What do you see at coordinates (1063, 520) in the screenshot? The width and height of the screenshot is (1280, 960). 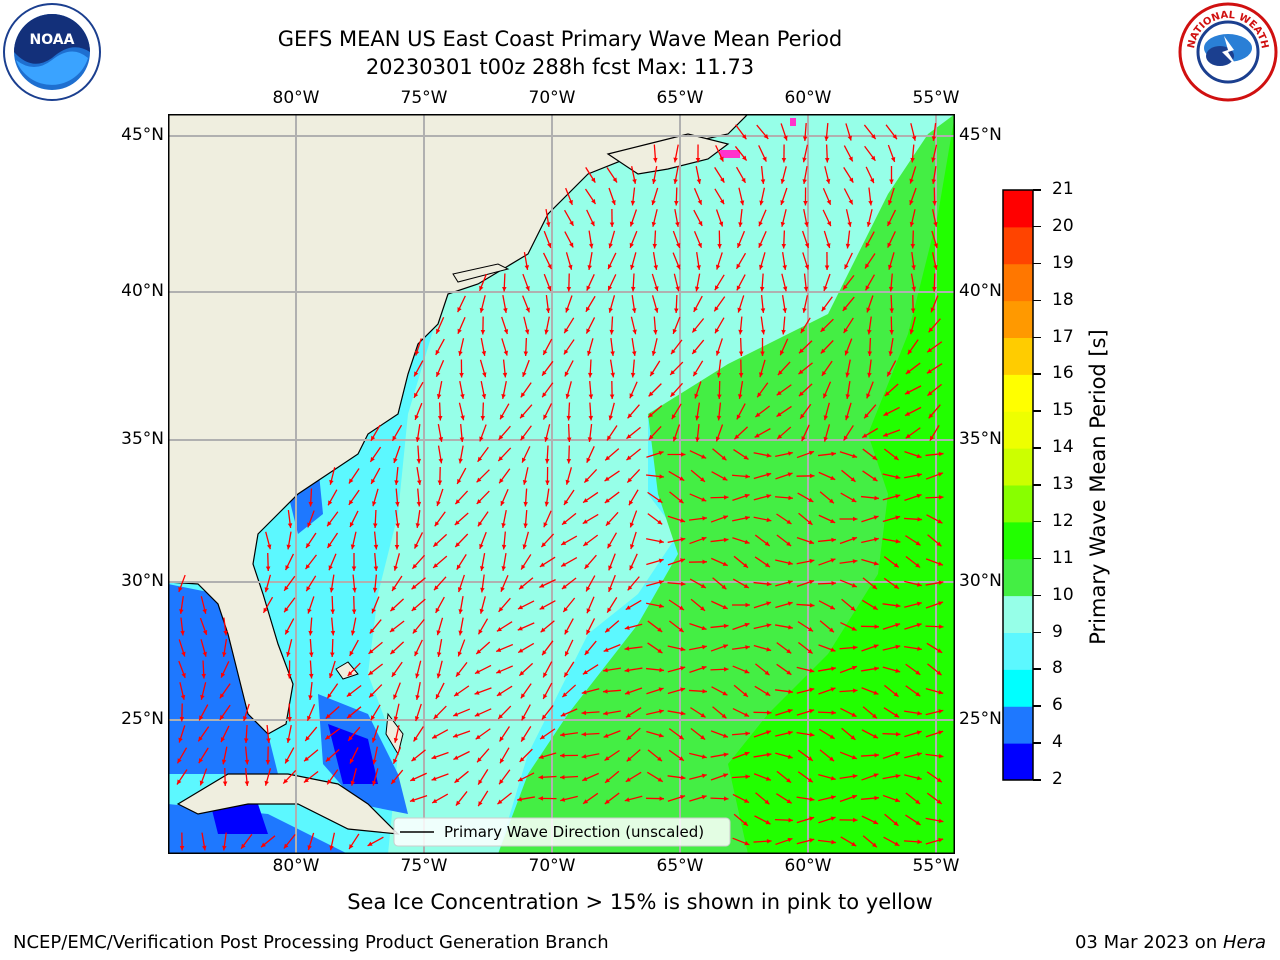 I see `colorbar-tick-label: 12` at bounding box center [1063, 520].